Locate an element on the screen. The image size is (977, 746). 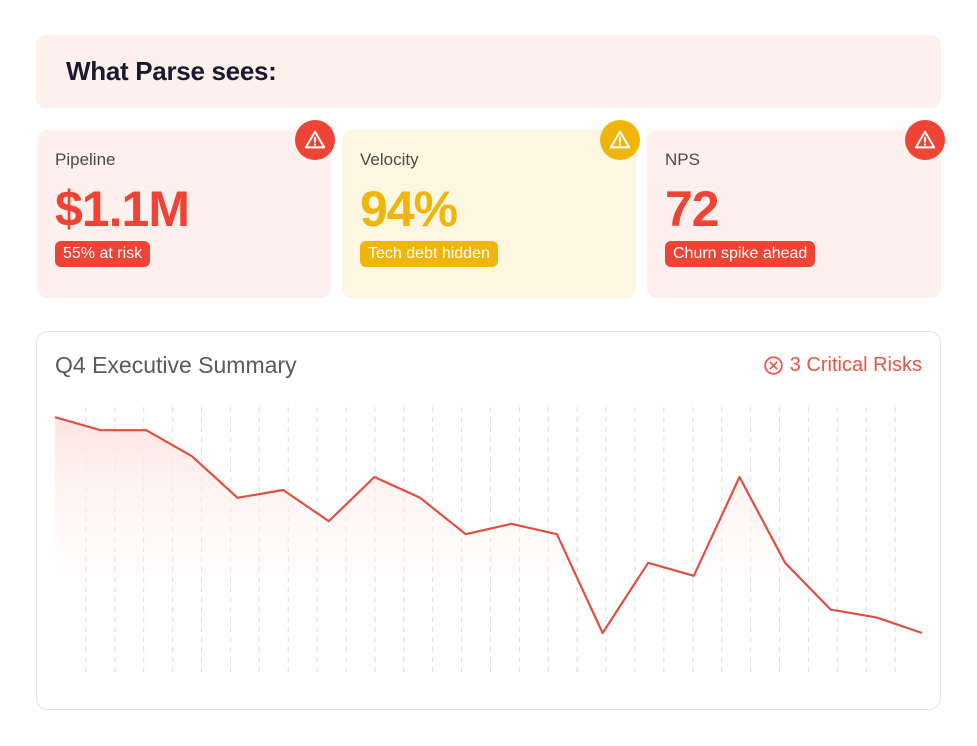
metric-badge: 55% at risk is located at coordinates (103, 254).